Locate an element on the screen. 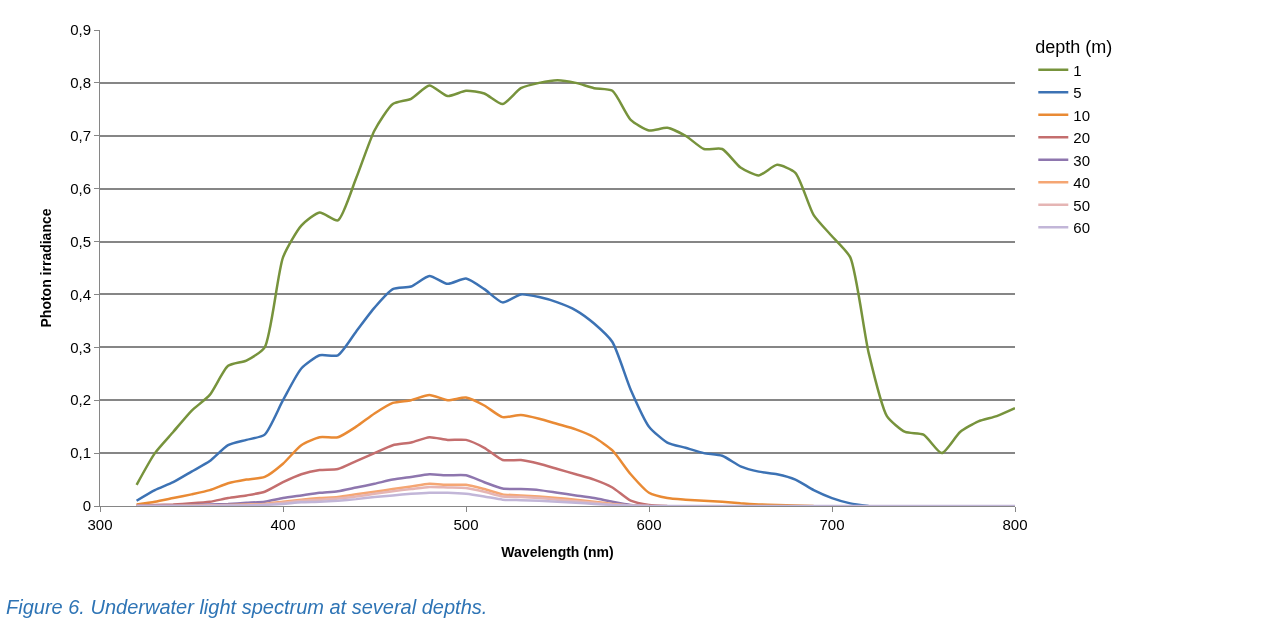  x-tick-label: 300 is located at coordinates (100, 524).